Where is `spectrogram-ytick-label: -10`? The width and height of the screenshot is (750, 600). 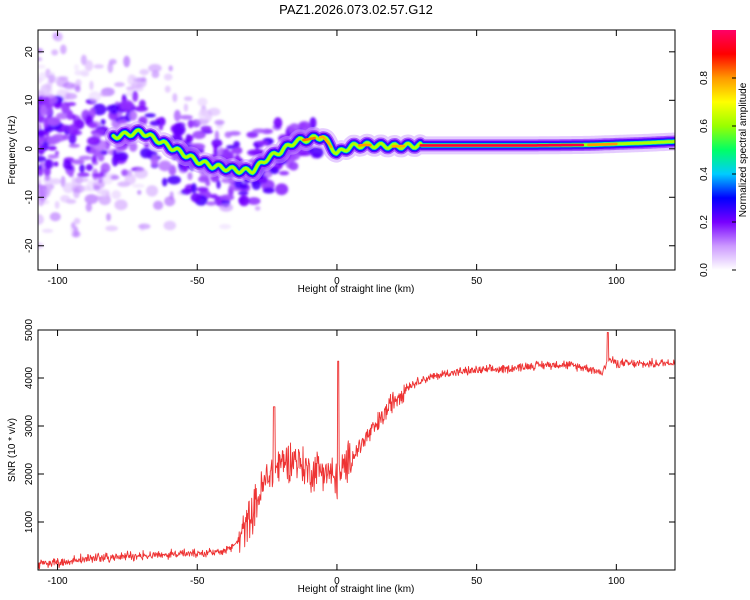 spectrogram-ytick-label: -10 is located at coordinates (29, 197).